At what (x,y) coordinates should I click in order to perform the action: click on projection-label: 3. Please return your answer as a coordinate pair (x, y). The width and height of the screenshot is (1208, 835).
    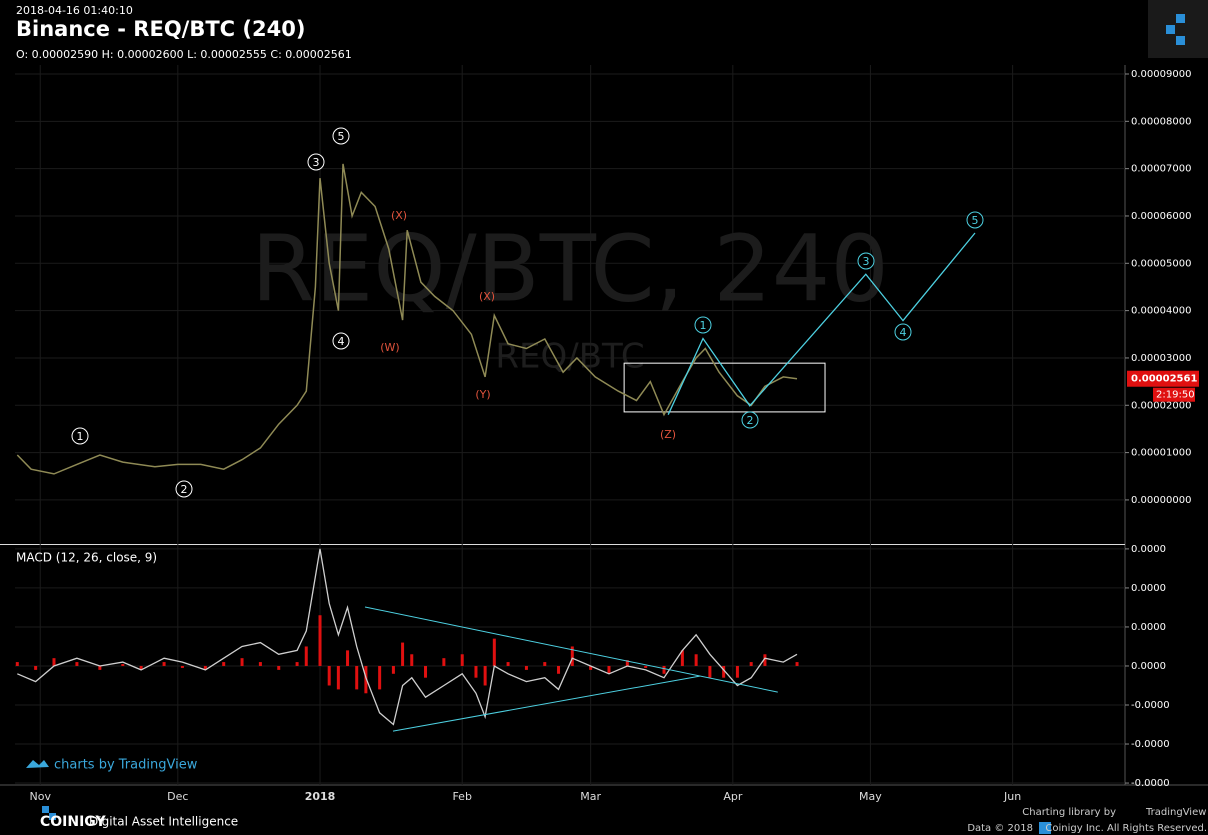
    Looking at the image, I should click on (866, 261).